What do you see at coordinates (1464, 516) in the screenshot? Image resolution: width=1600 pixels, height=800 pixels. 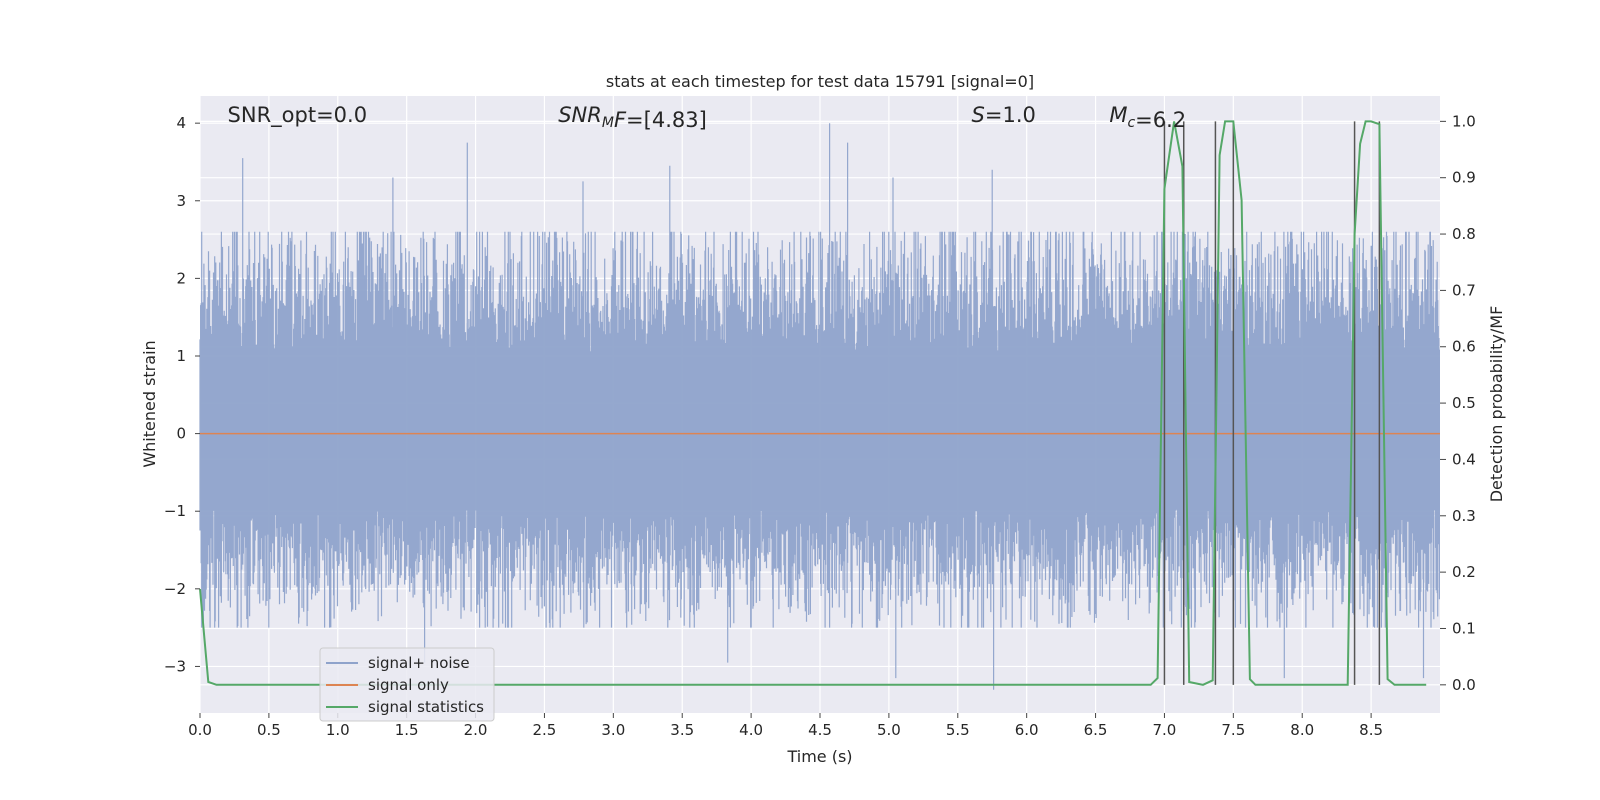 I see `y-tick-label-right: 0.3` at bounding box center [1464, 516].